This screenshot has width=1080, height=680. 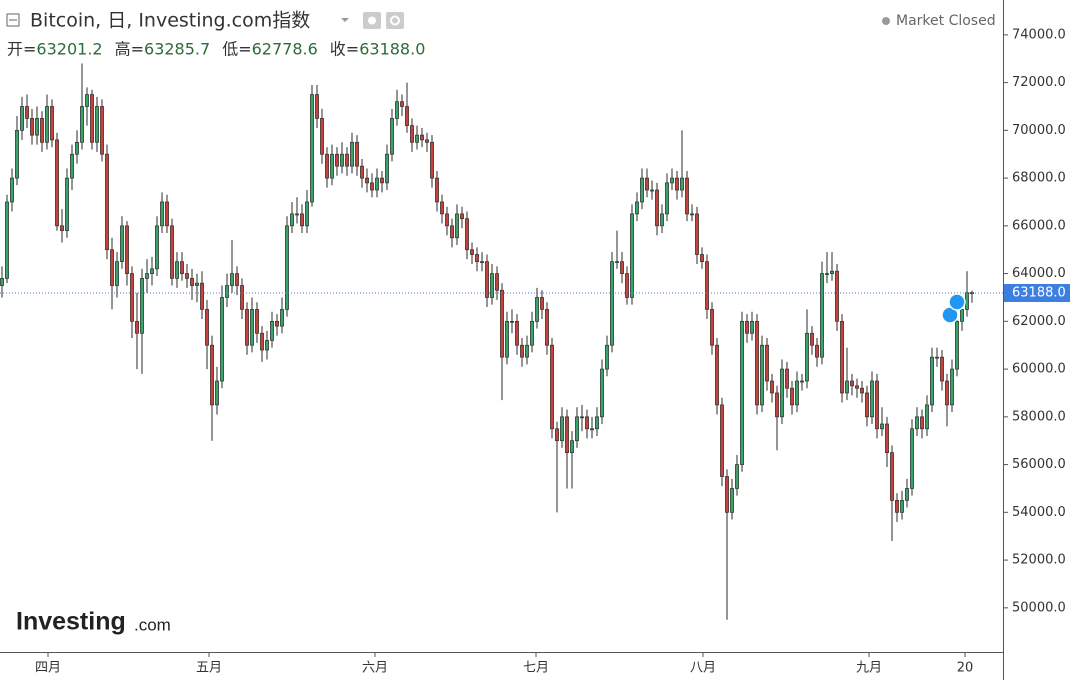 What do you see at coordinates (703, 668) in the screenshot?
I see `x-tick-label: 八月` at bounding box center [703, 668].